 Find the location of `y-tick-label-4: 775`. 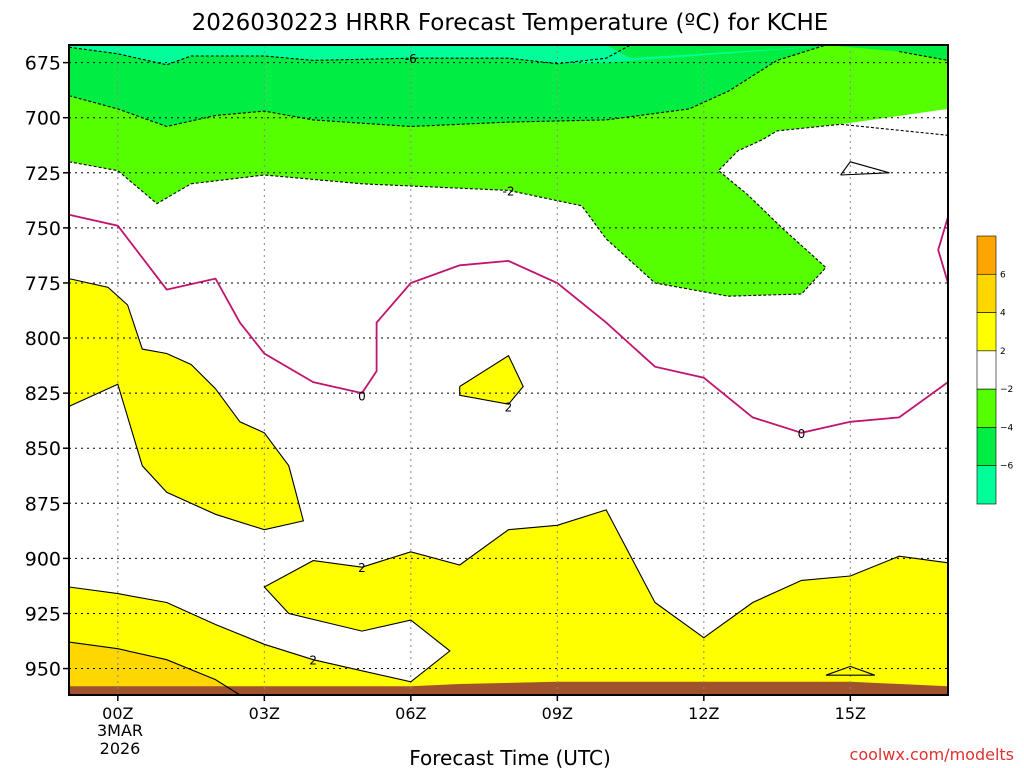

y-tick-label-4: 775 is located at coordinates (43, 284).